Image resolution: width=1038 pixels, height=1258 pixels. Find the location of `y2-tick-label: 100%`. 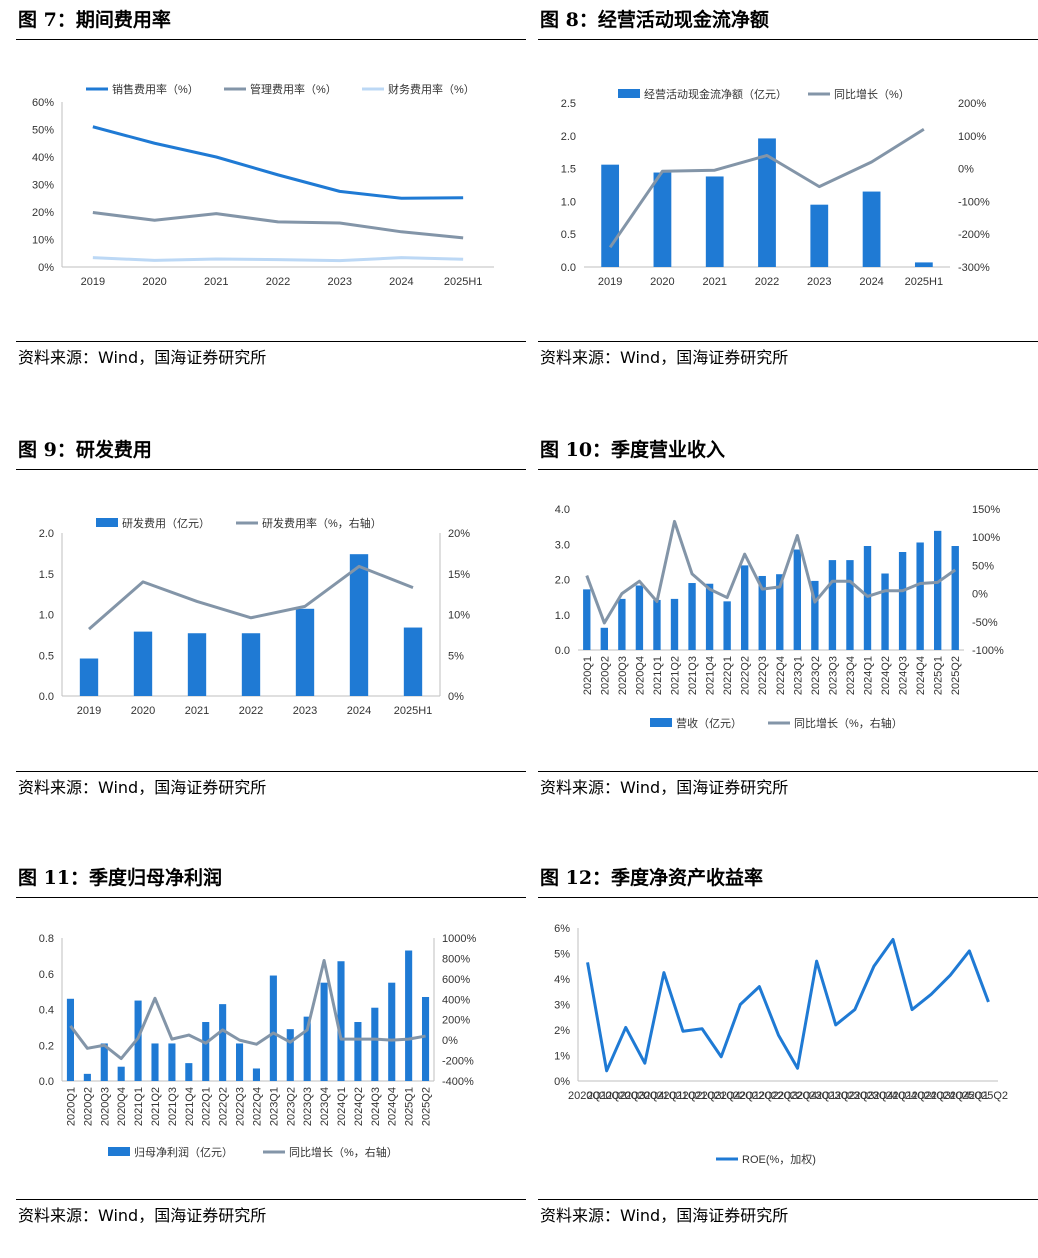

y2-tick-label: 100% is located at coordinates (972, 137).